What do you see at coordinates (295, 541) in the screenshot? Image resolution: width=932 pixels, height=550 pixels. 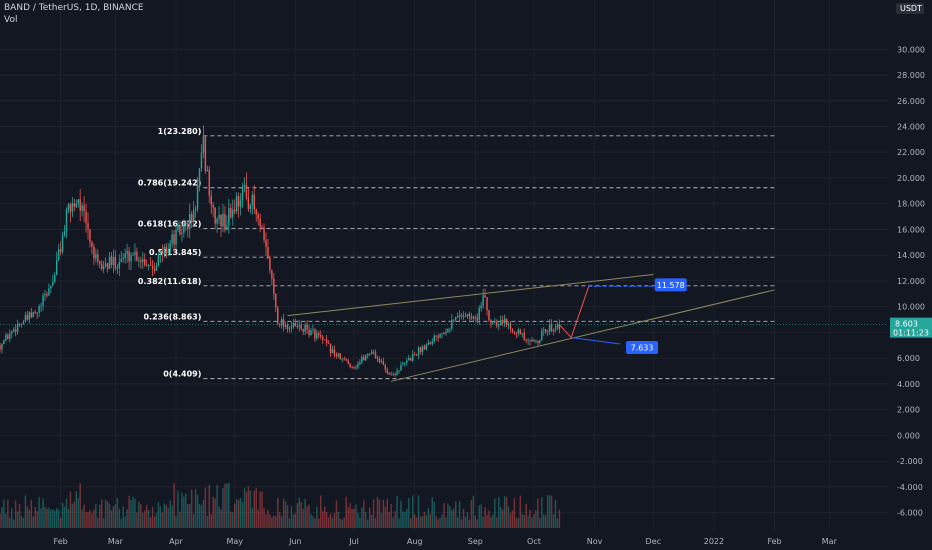 I see `time-tick-label: Jun` at bounding box center [295, 541].